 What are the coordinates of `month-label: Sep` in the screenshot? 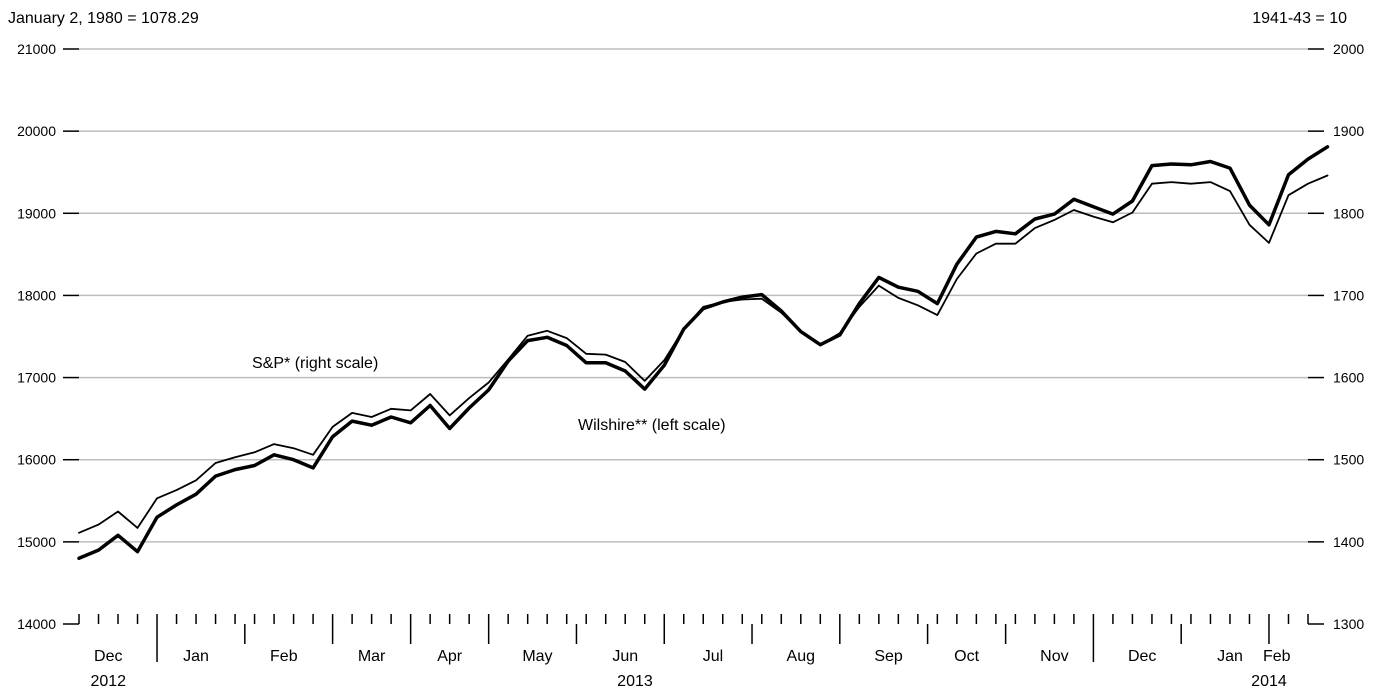 It's located at (888, 656).